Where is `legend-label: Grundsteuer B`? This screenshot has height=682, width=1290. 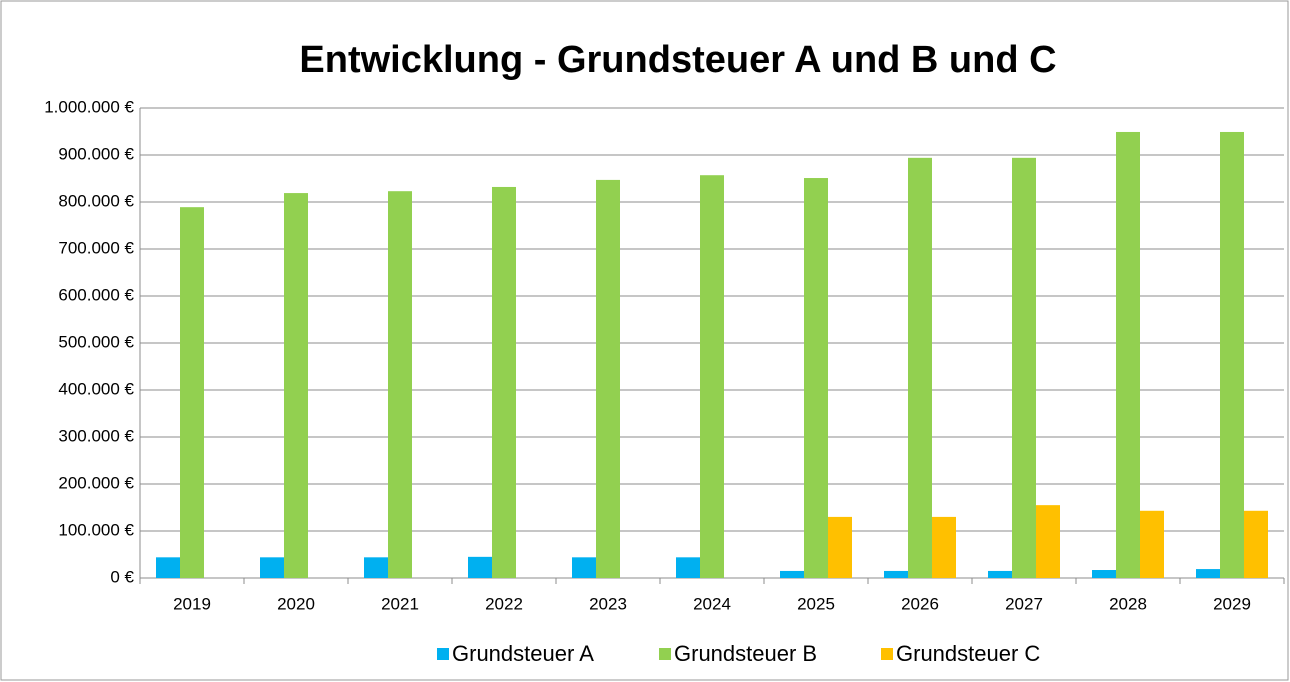 legend-label: Grundsteuer B is located at coordinates (745, 653).